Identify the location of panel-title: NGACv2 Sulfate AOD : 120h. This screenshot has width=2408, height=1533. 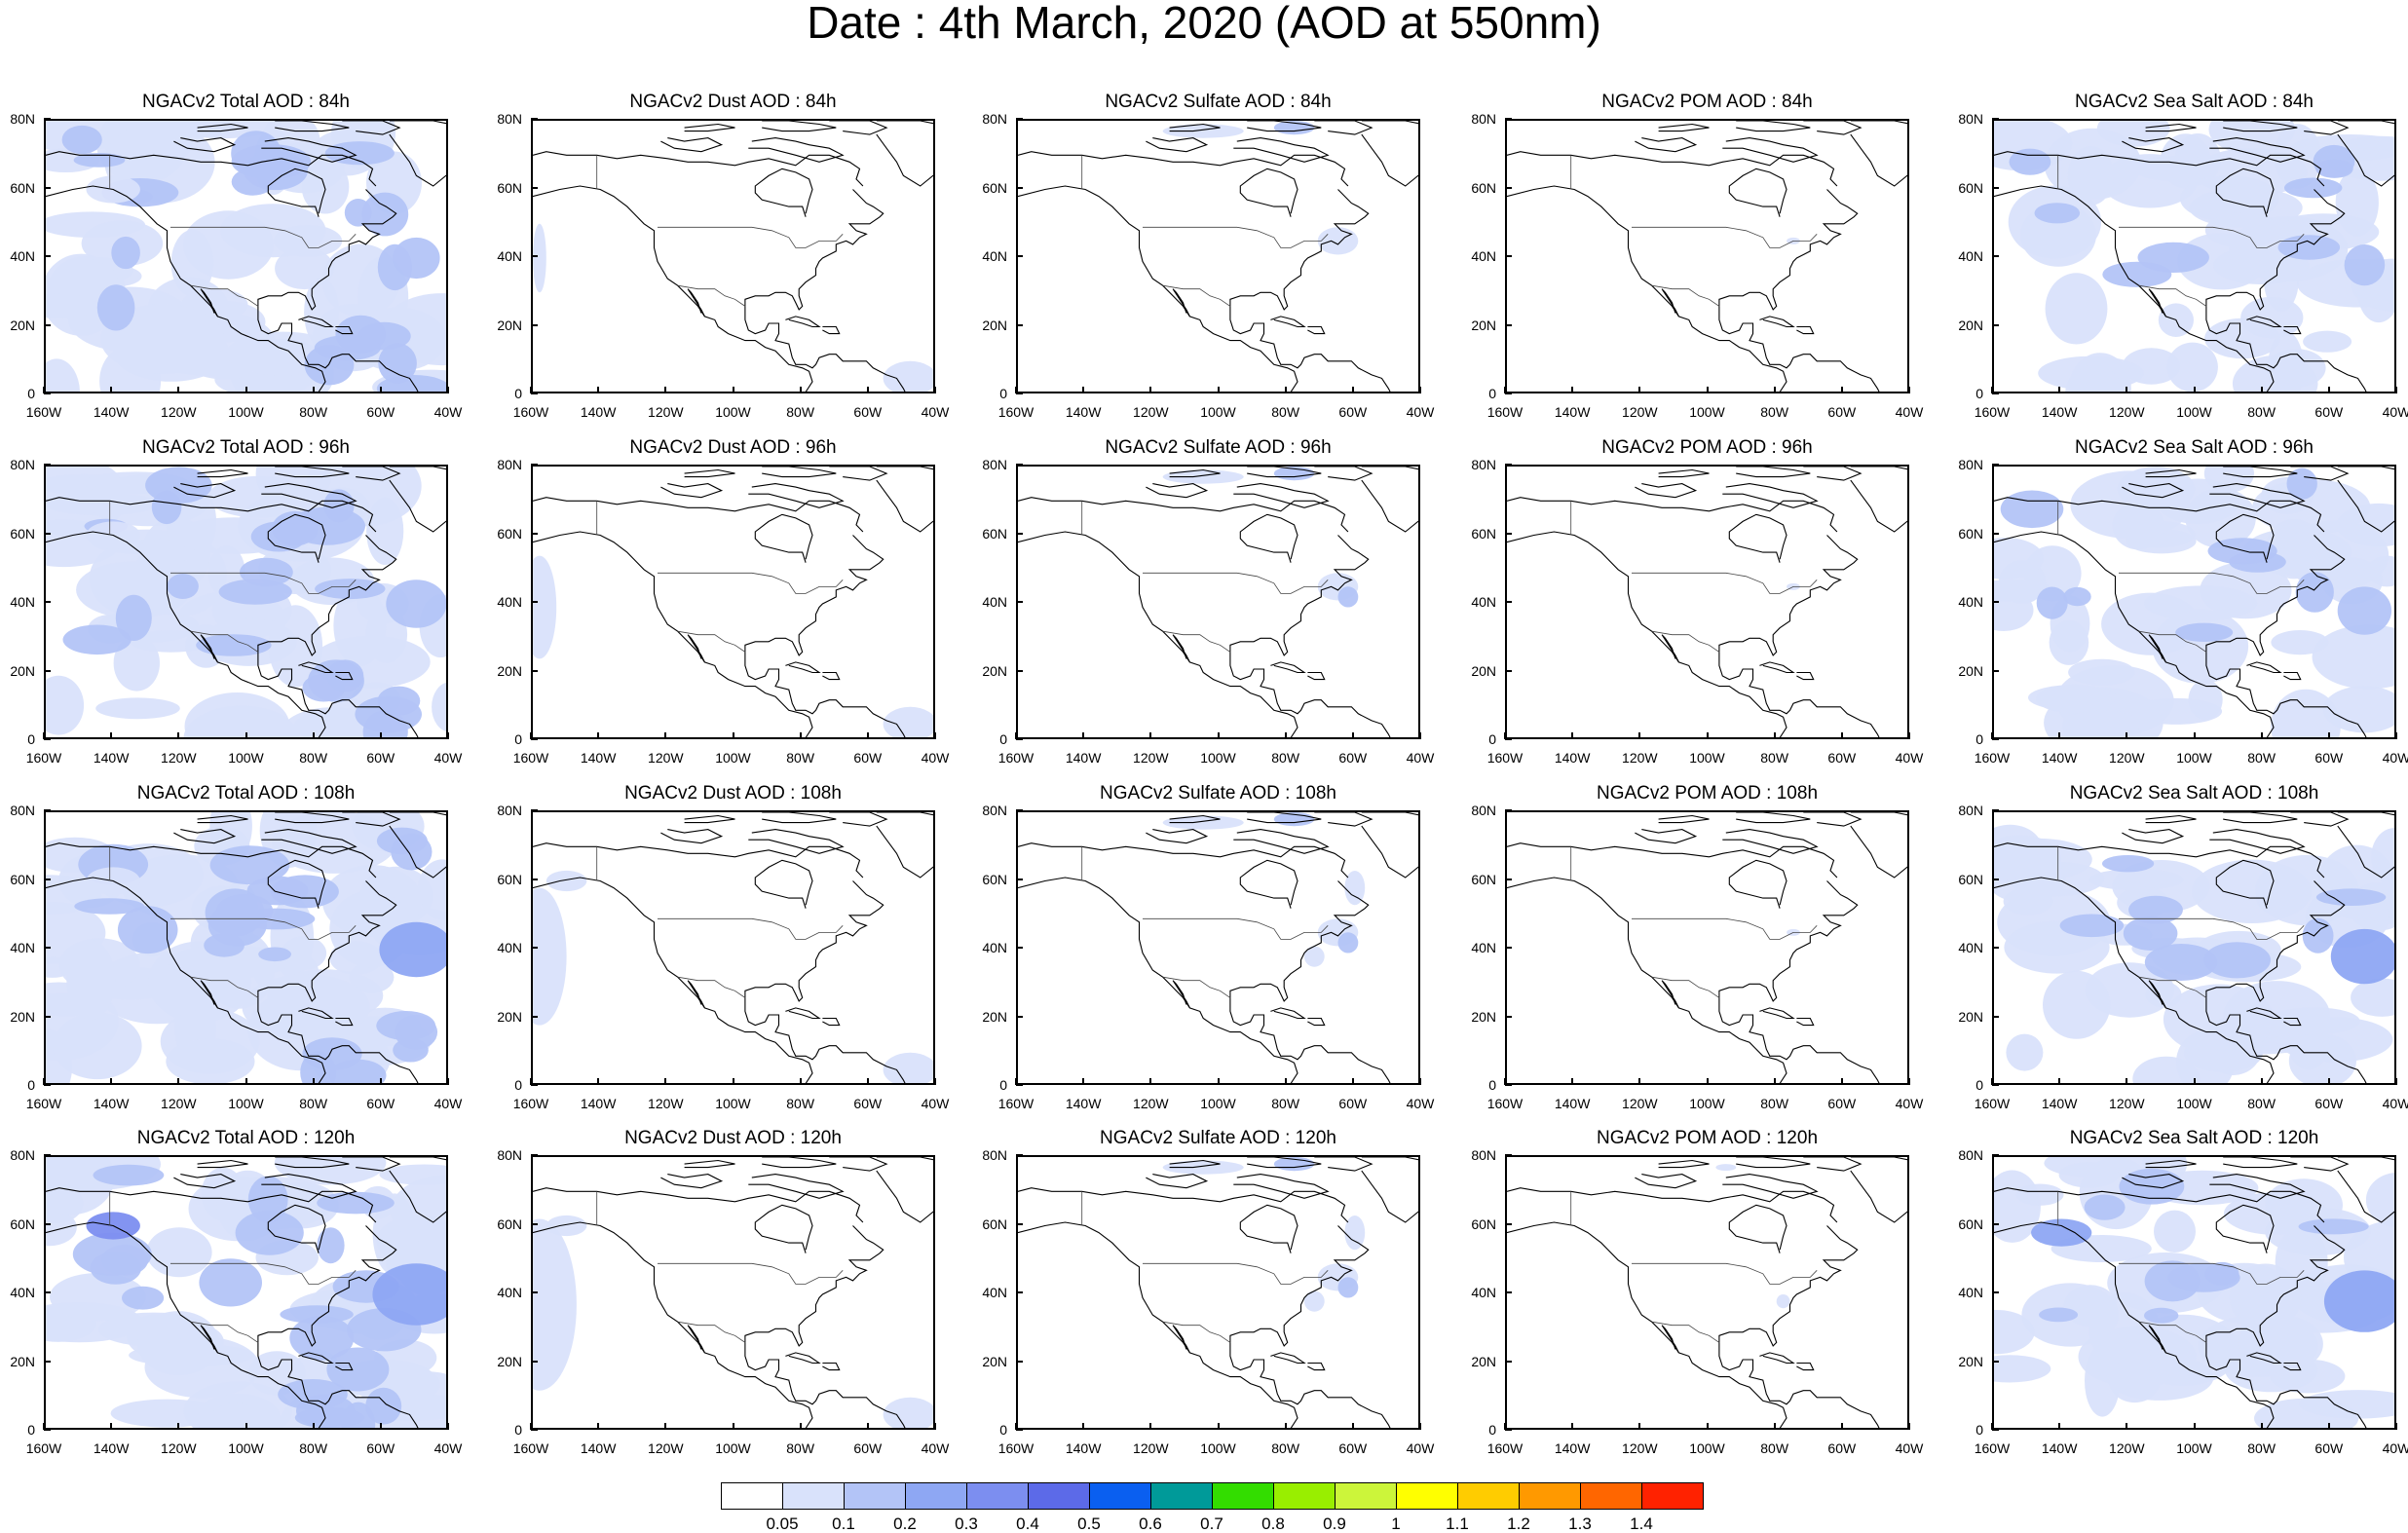
(1218, 1138).